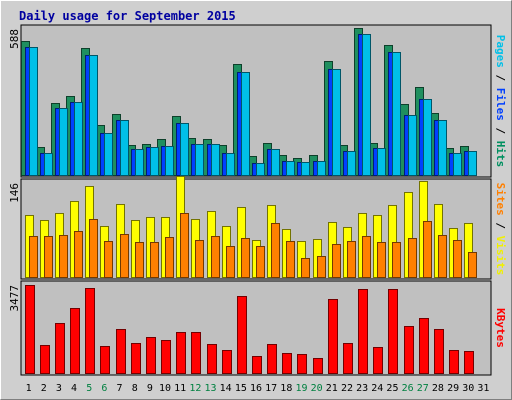 The image size is (512, 400). What do you see at coordinates (165, 388) in the screenshot?
I see `x-tick-label-day-10: 10` at bounding box center [165, 388].